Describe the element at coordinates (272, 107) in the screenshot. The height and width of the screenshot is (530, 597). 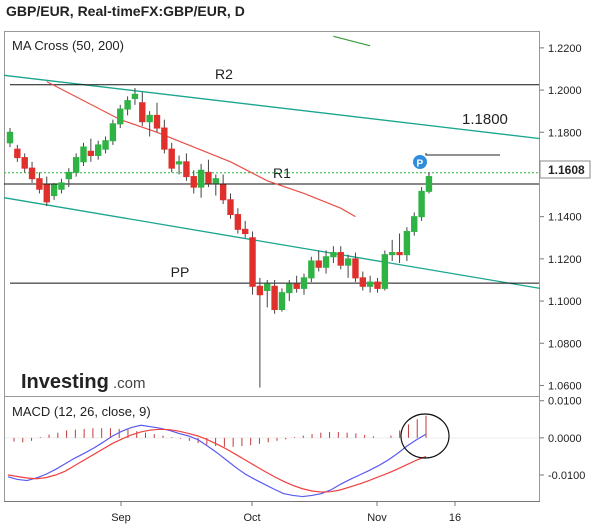
I see `channel-upper-line` at that location.